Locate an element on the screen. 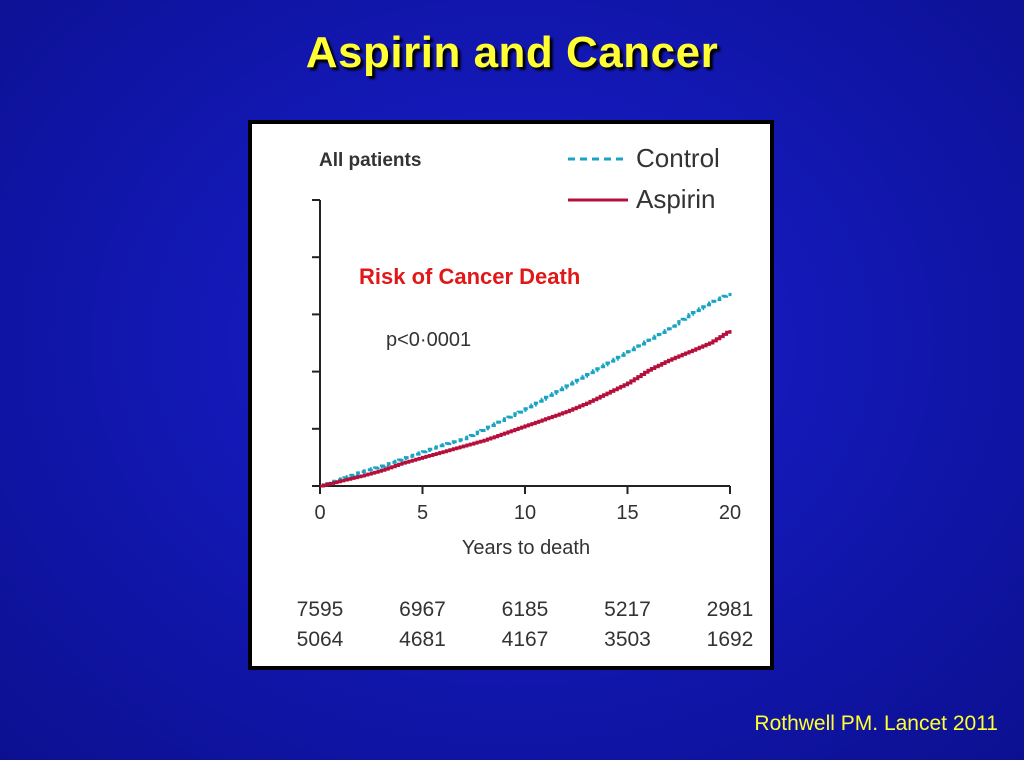 The width and height of the screenshot is (1024, 760). x-tick-label: 20 is located at coordinates (730, 513).